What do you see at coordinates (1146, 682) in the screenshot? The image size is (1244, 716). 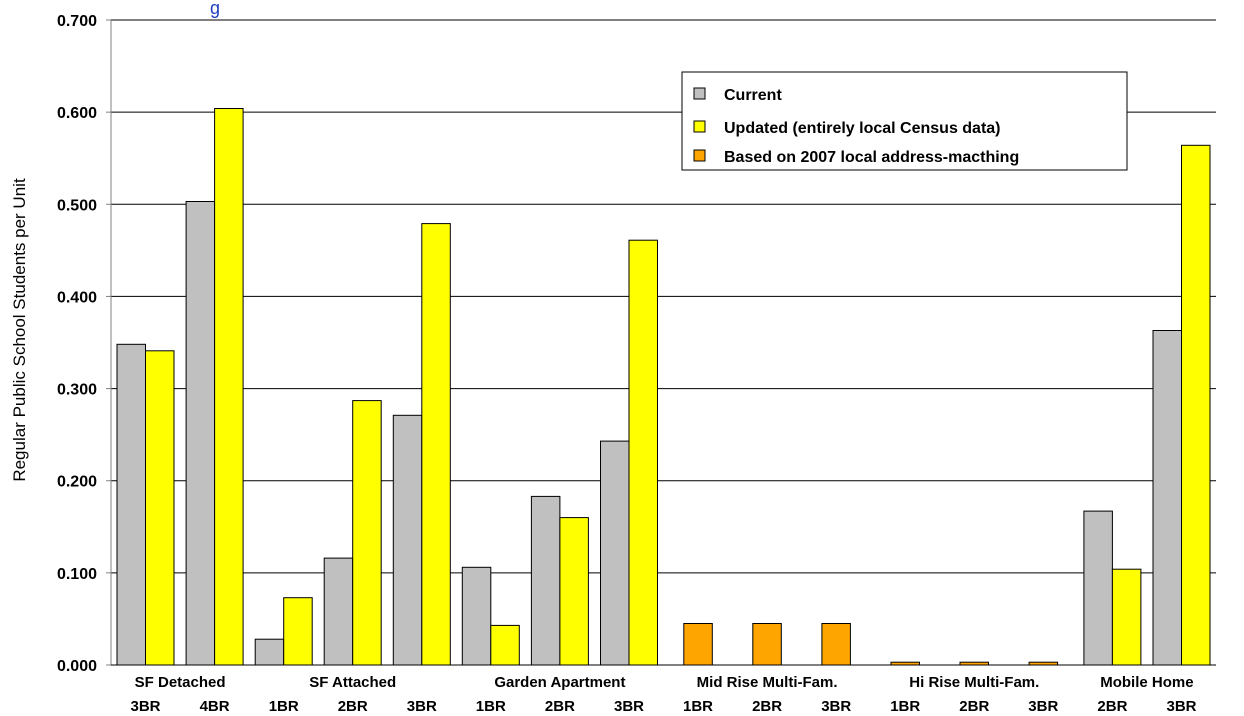 I see `x-group-label: Mobile Home` at bounding box center [1146, 682].